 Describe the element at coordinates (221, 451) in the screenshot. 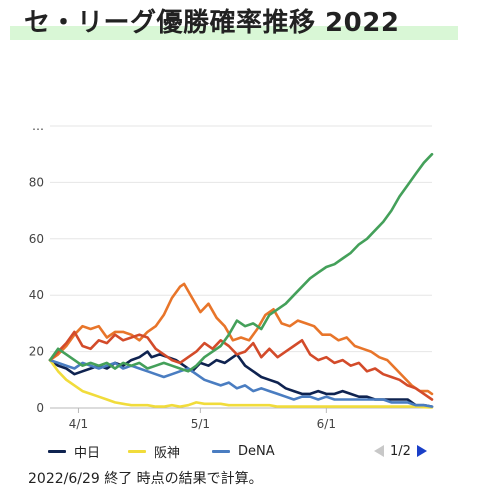

I see `legend-swatch-dena` at that location.